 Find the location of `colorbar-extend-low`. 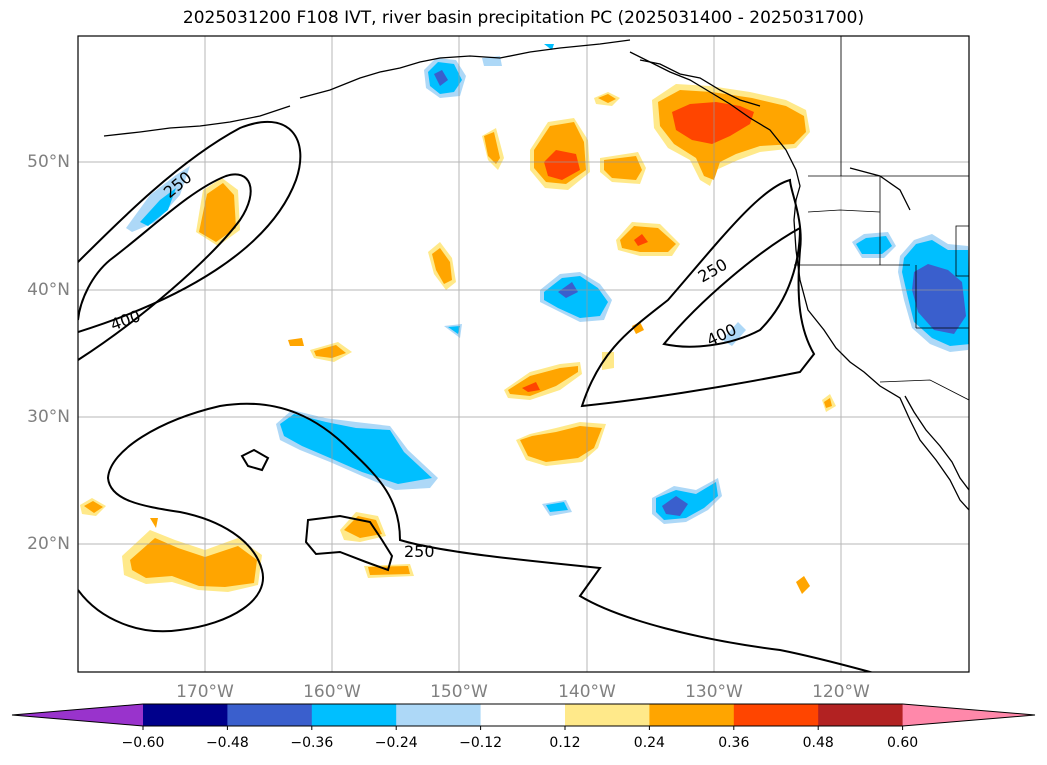

colorbar-extend-low is located at coordinates (77, 715).